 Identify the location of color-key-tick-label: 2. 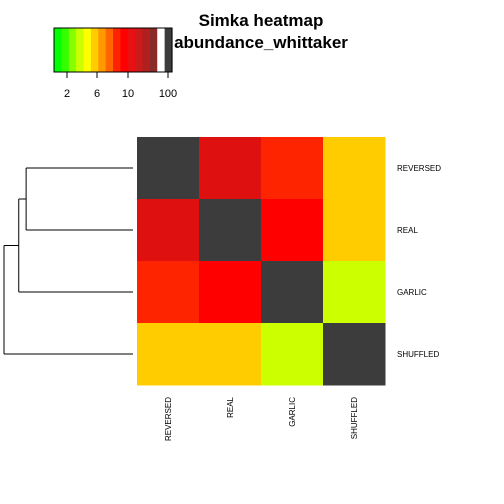
(67, 94).